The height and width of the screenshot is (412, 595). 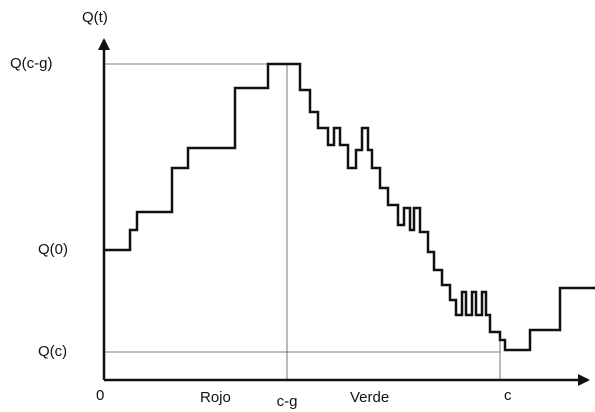 I want to click on phase-label: Rojo, so click(x=215, y=397).